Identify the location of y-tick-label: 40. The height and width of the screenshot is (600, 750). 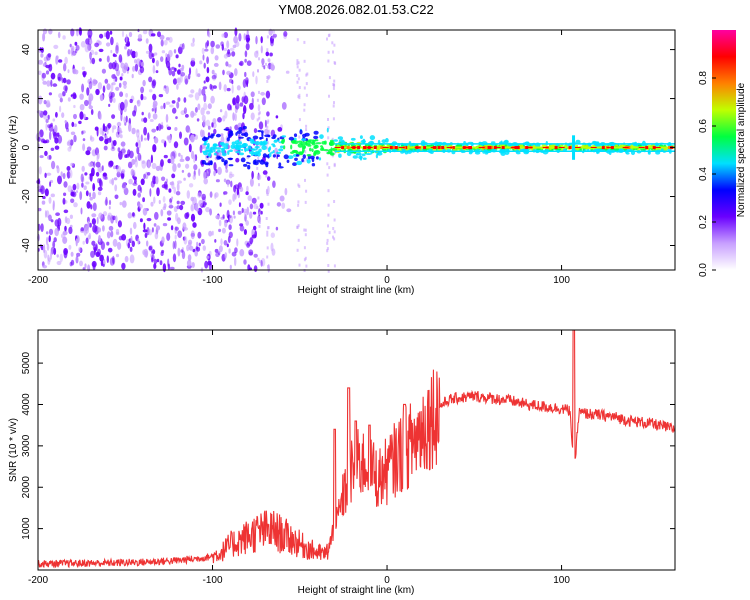
(26, 50).